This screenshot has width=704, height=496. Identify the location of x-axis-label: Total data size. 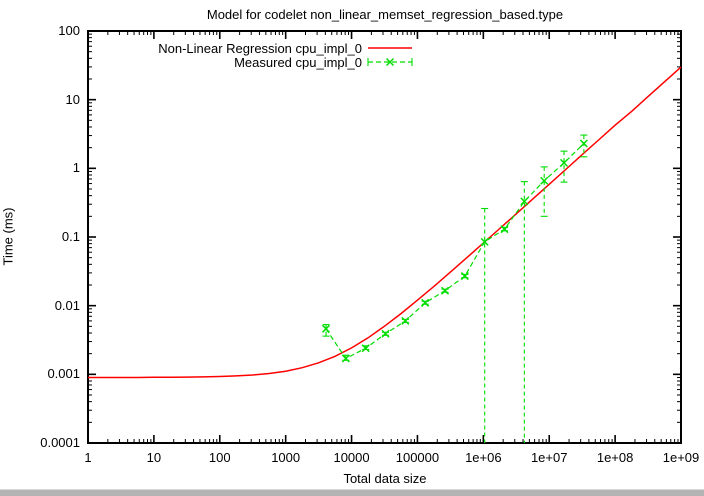
(385, 478).